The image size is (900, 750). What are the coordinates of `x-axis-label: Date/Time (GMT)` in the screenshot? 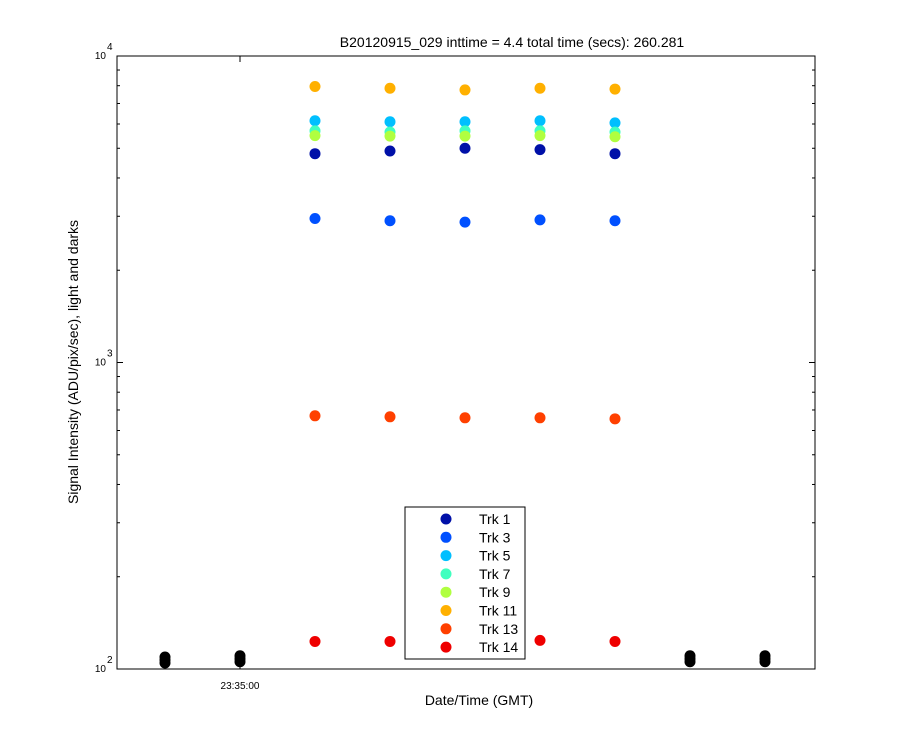 It's located at (479, 700).